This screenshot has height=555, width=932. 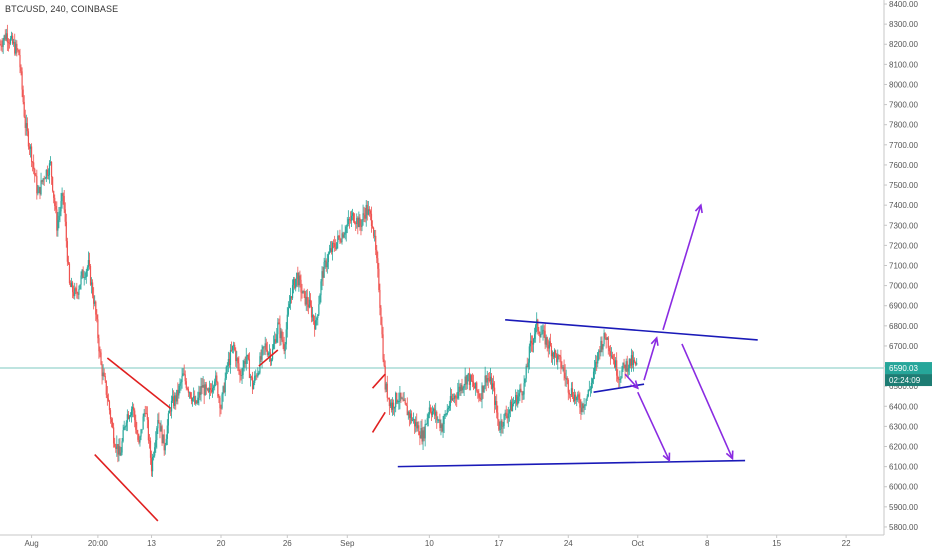 I want to click on y-tick-label: 8100.00, so click(x=903, y=64).